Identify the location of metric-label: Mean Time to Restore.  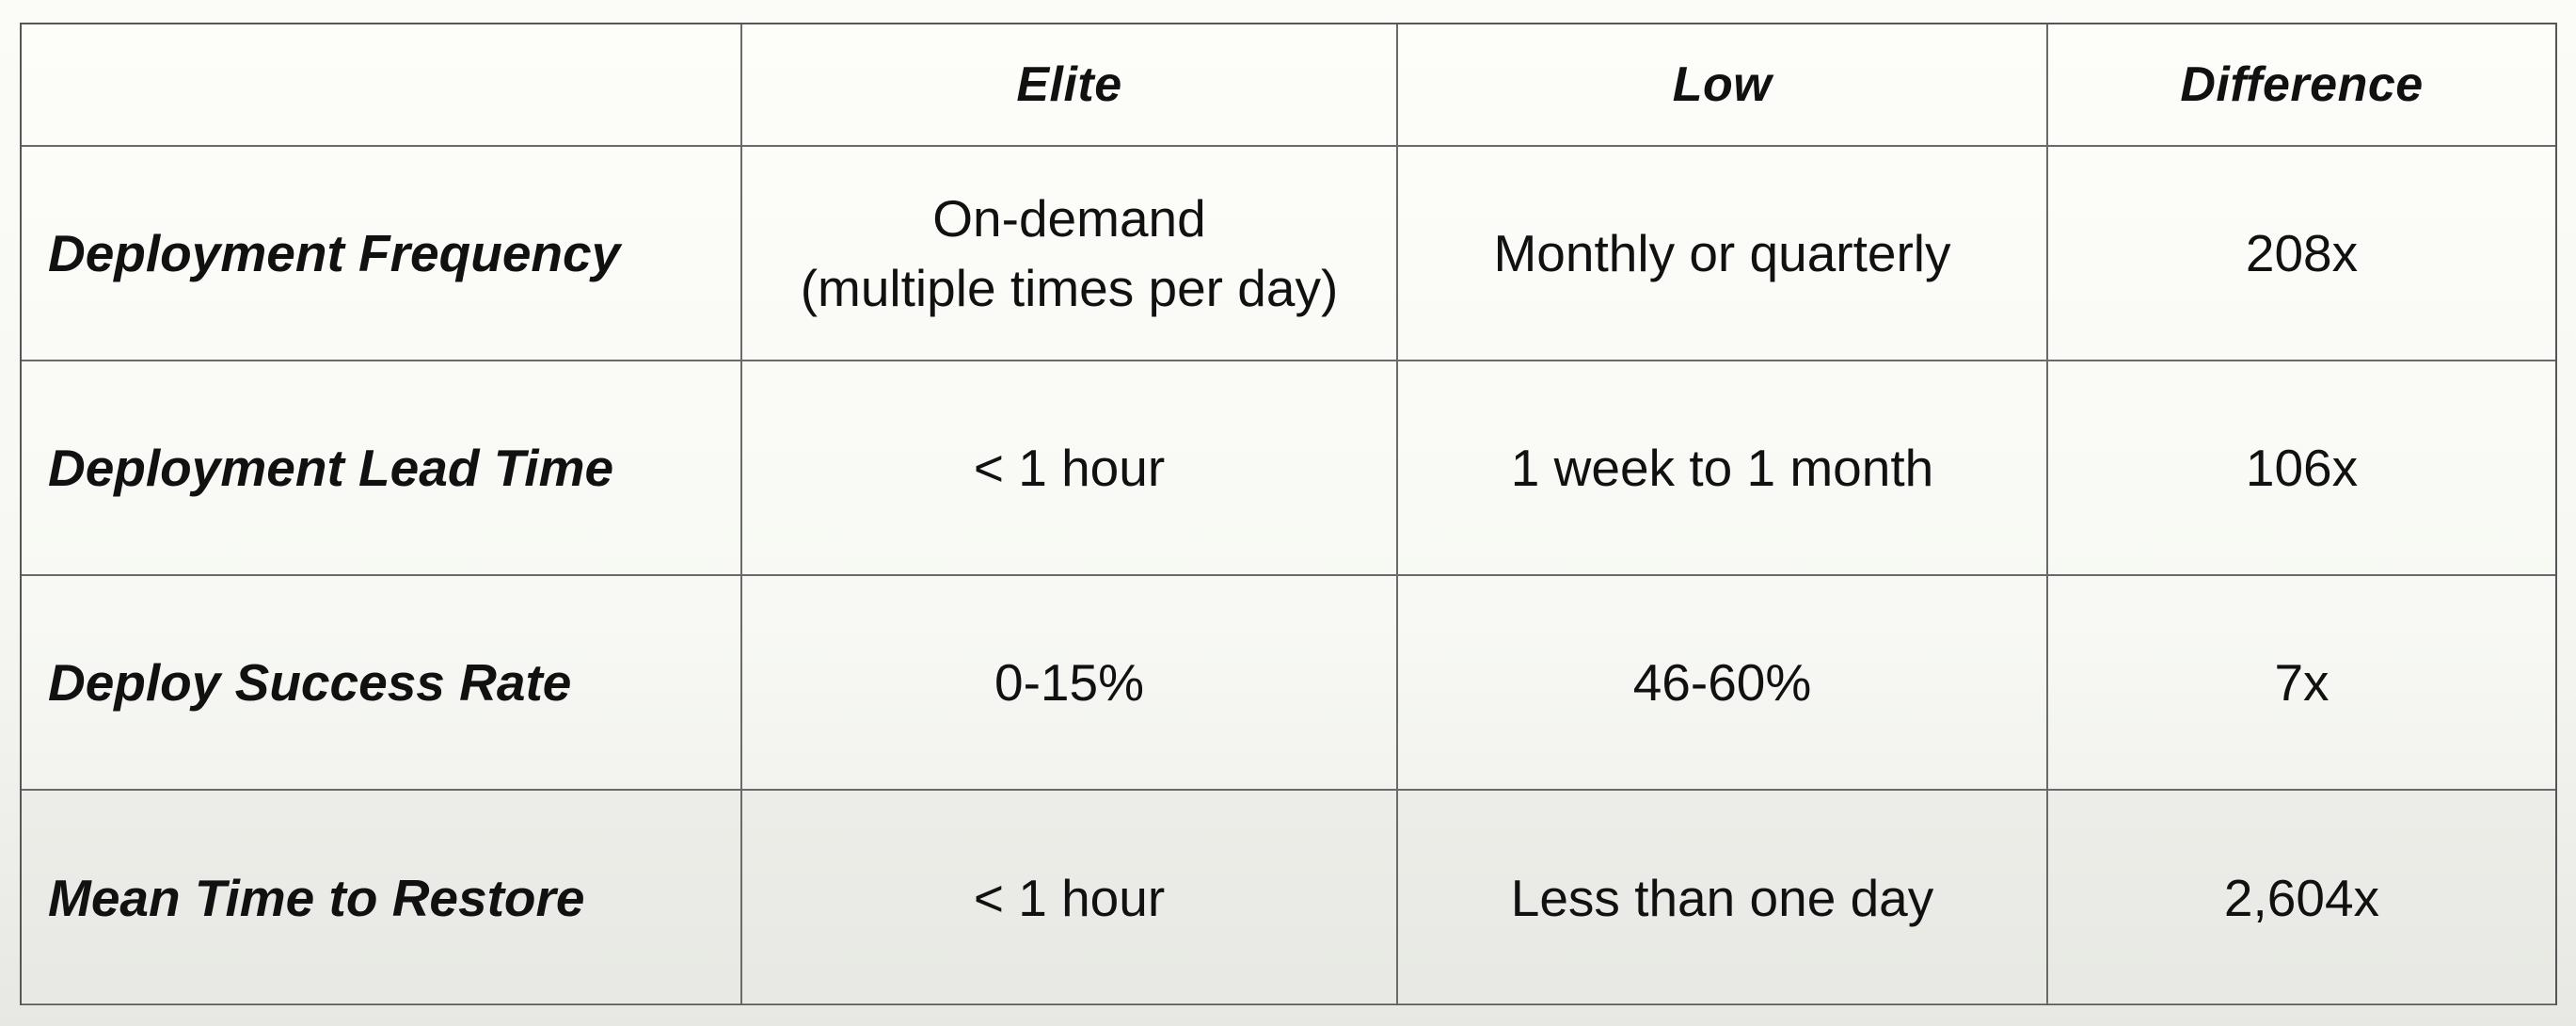
(382, 896).